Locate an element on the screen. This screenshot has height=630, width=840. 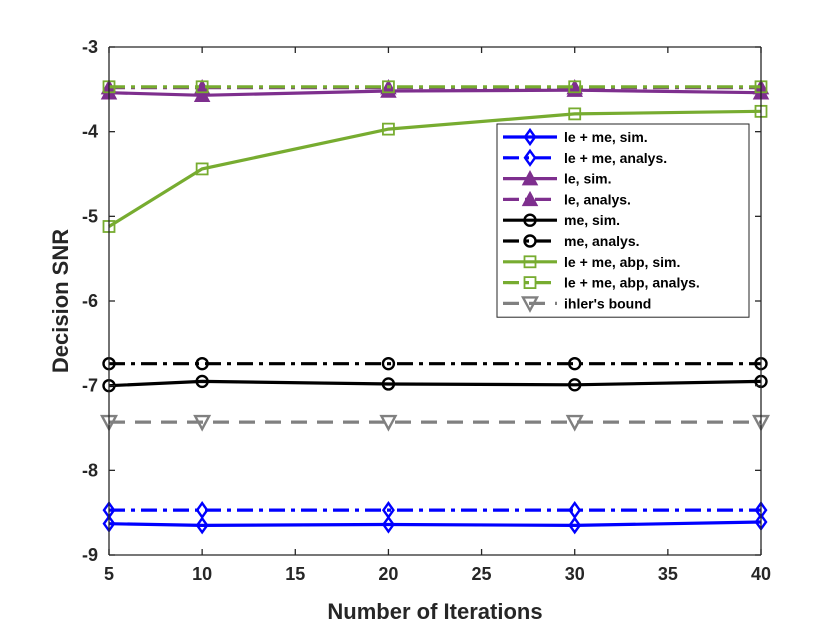
x-tick-label: 10 is located at coordinates (202, 574).